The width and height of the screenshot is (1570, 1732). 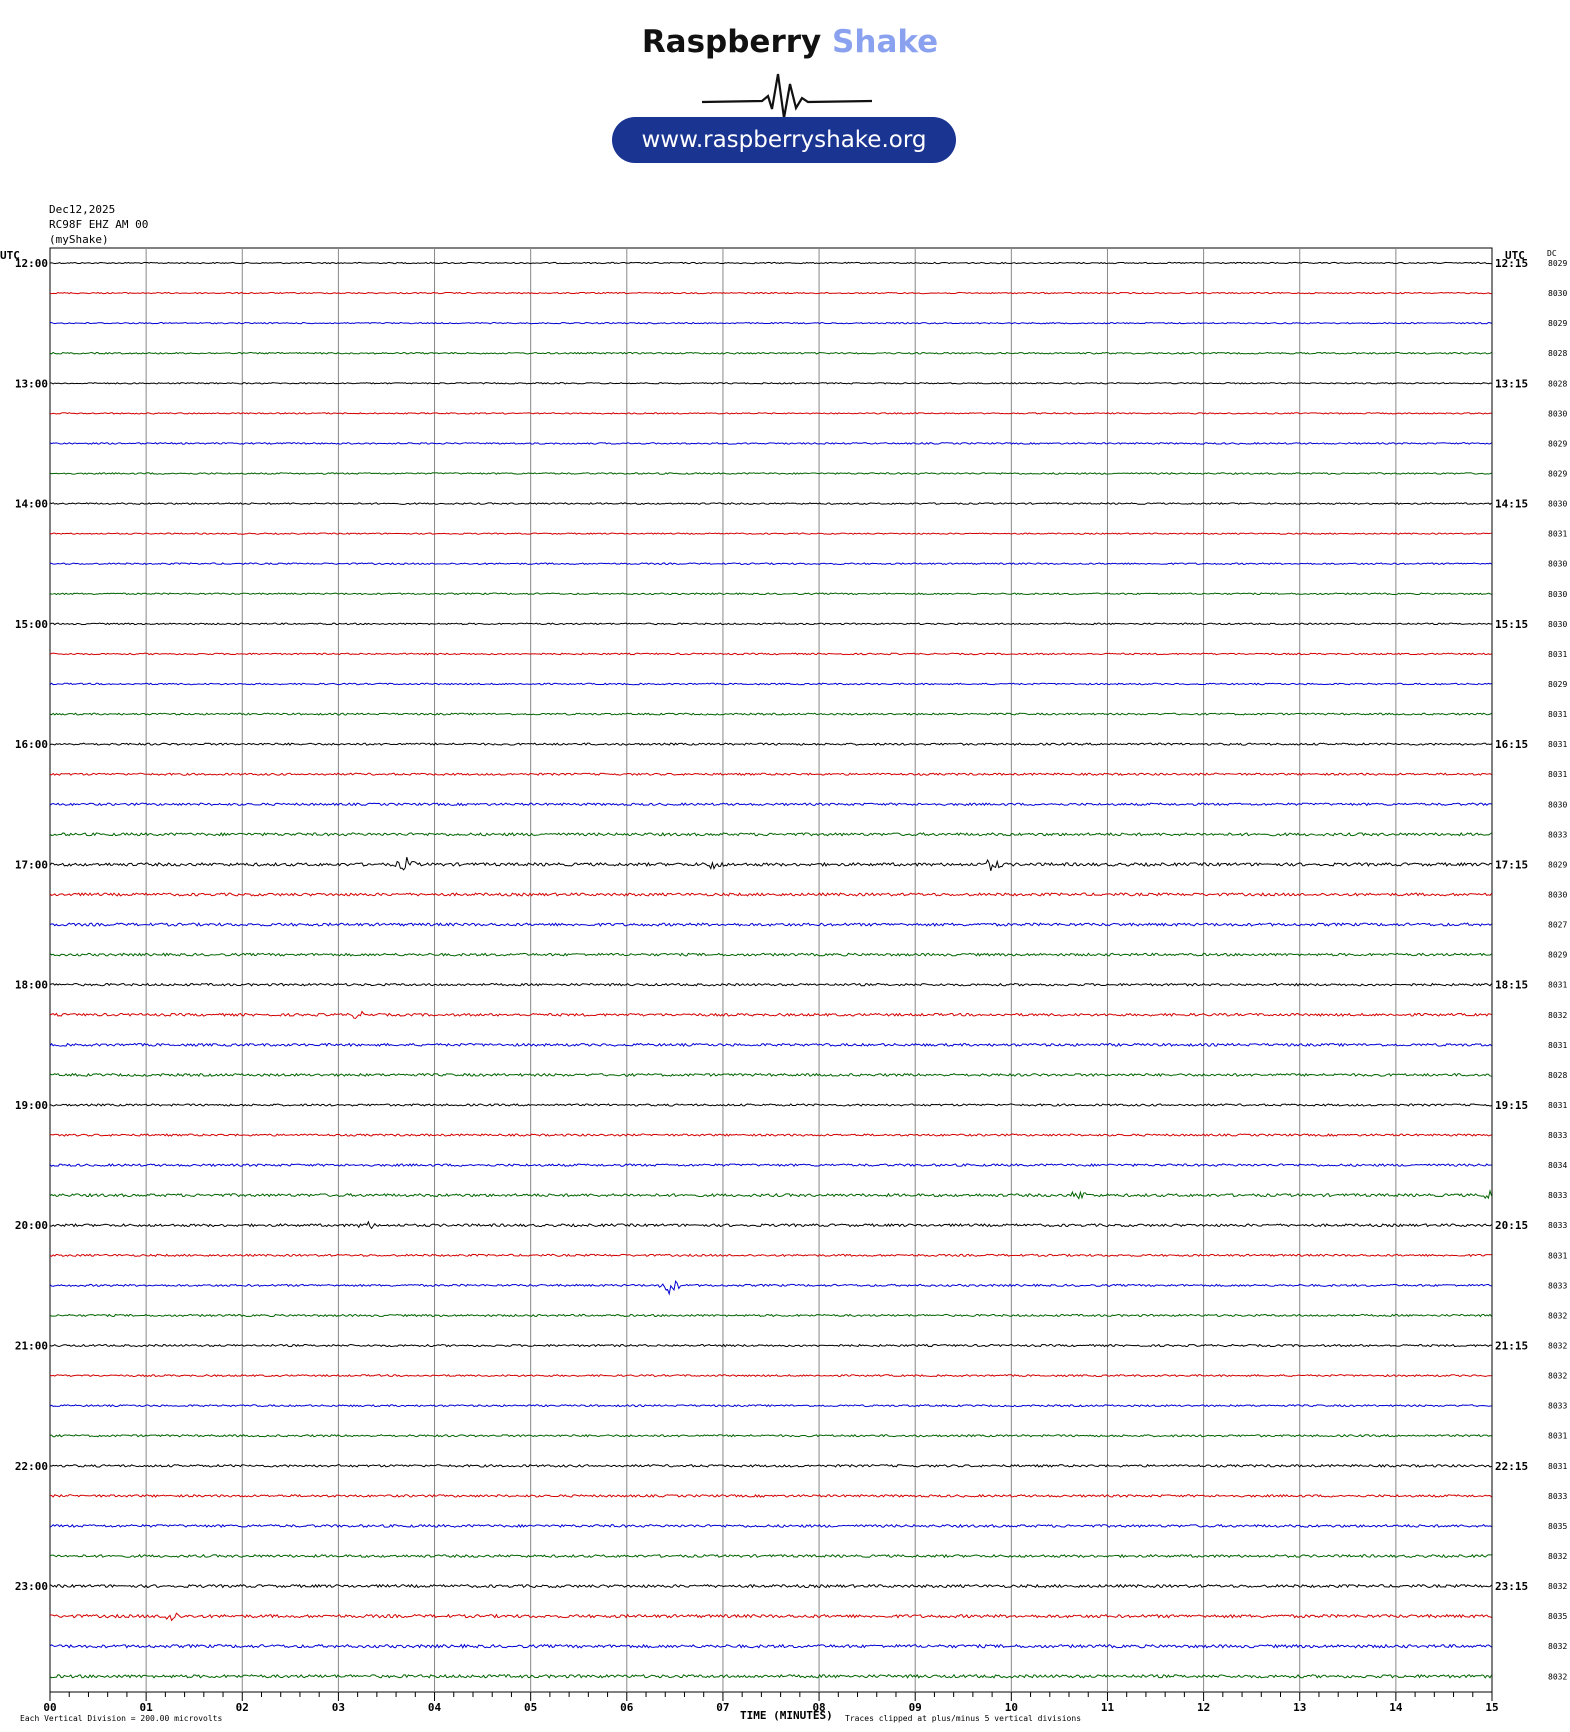 What do you see at coordinates (79, 239) in the screenshot?
I see `network-label: (myShake)` at bounding box center [79, 239].